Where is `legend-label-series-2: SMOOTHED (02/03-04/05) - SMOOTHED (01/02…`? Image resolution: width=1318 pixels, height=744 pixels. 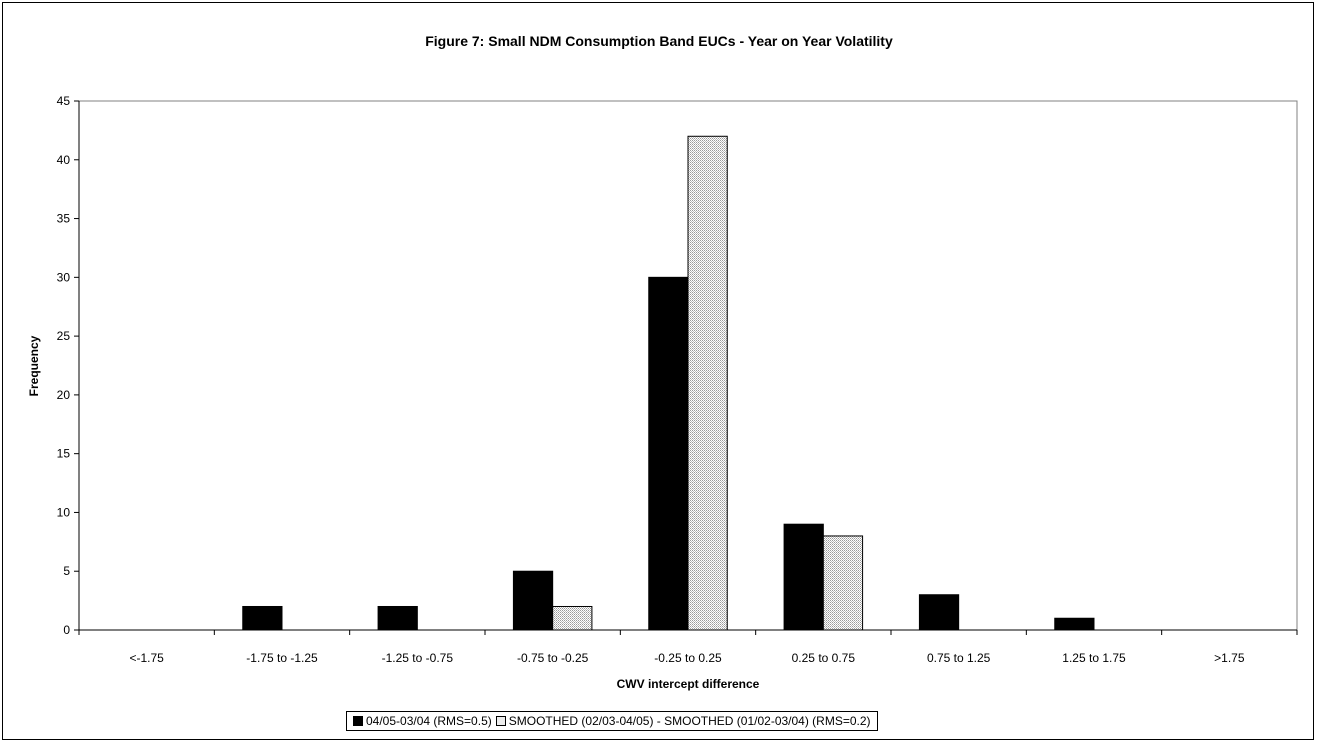
legend-label-series-2: SMOOTHED (02/03-04/05) - SMOOTHED (01/02… is located at coordinates (689, 721).